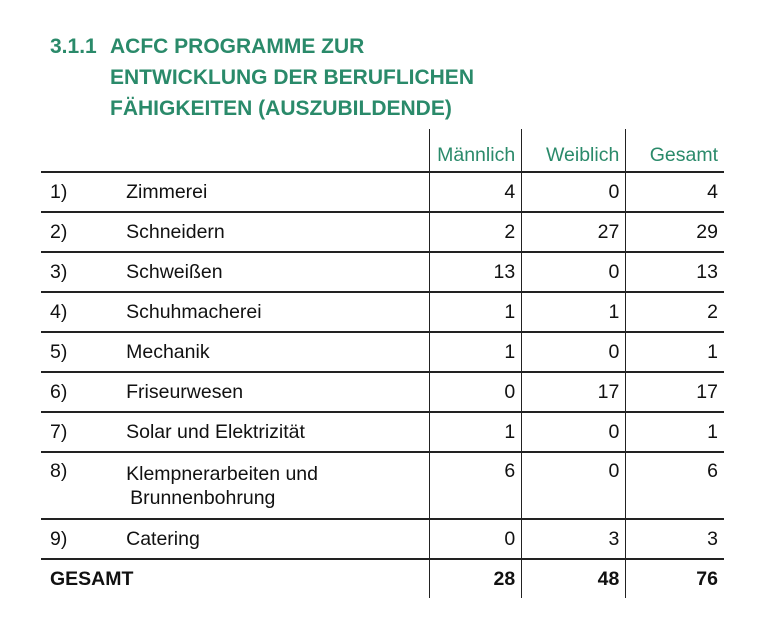 This screenshot has height=629, width=764. Describe the element at coordinates (674, 231) in the screenshot. I see `row-total: 29` at that location.